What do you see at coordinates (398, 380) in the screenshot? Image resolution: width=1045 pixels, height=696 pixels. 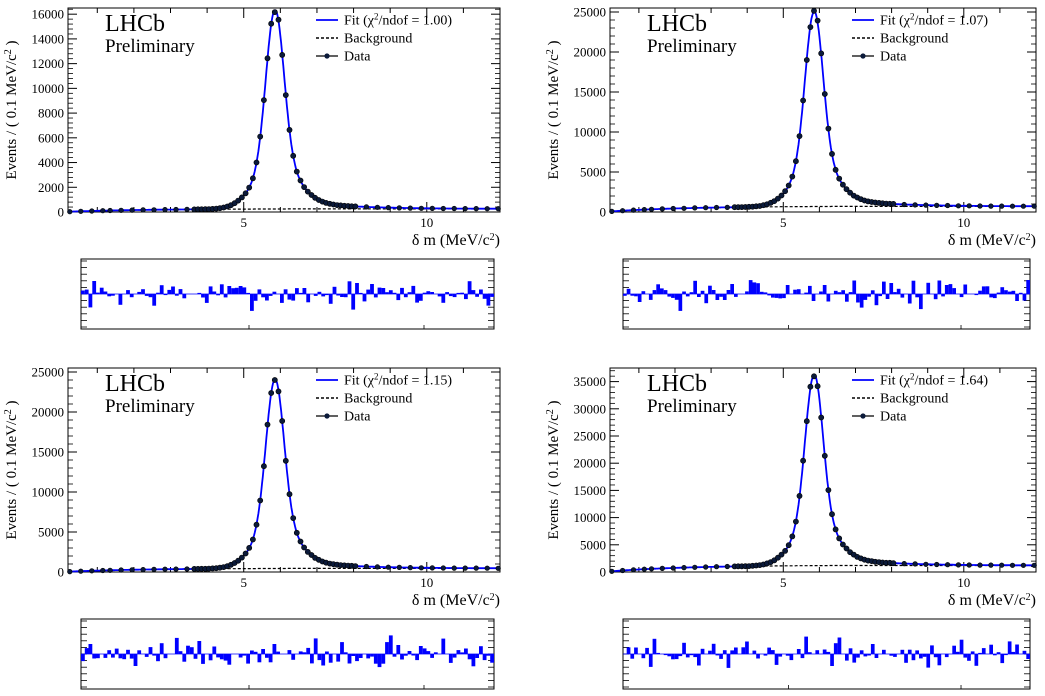 I see `legend-fit-label: Fit (χ2/ndof = 1.15)` at bounding box center [398, 380].